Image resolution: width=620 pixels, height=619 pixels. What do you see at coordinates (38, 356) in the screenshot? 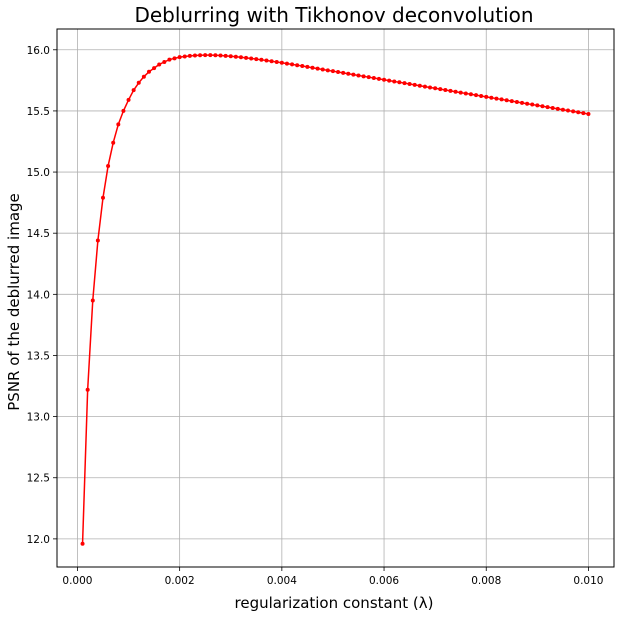
I see `y-tick-label: 13.5` at bounding box center [38, 356].